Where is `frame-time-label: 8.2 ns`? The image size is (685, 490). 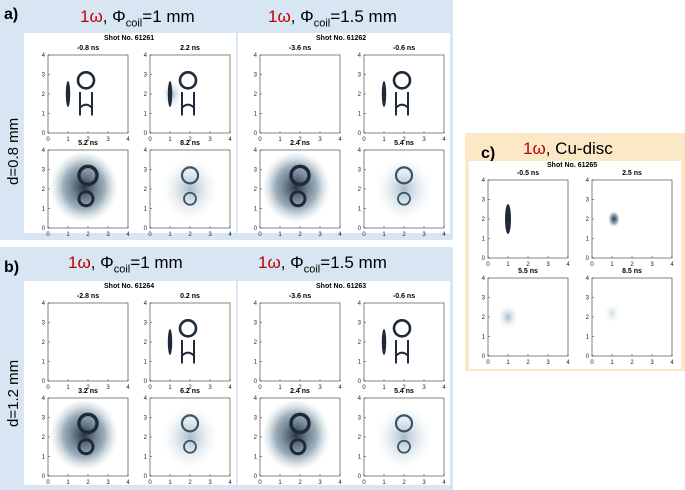
frame-time-label: 8.2 ns is located at coordinates (190, 143).